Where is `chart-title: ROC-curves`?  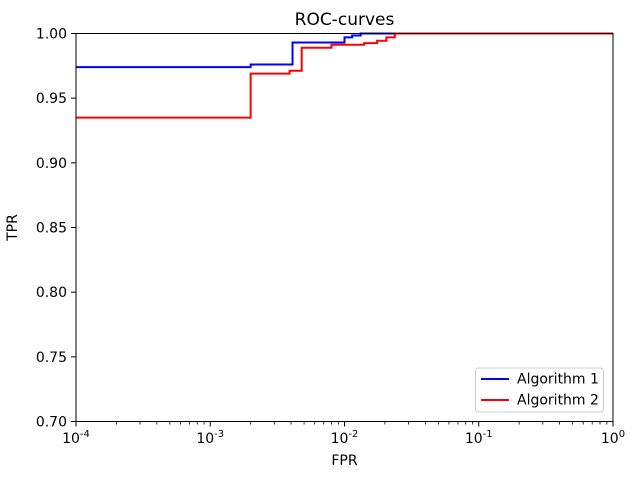 chart-title: ROC-curves is located at coordinates (345, 20).